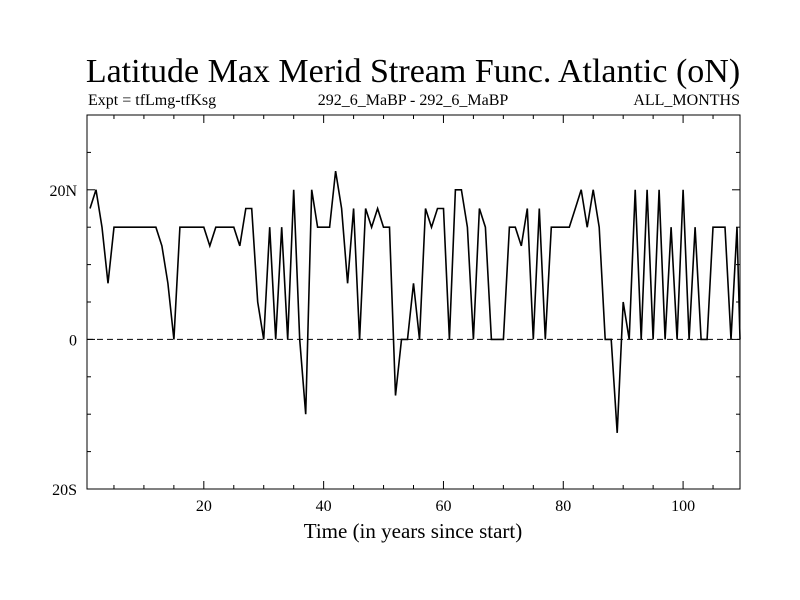 Image resolution: width=800 pixels, height=600 pixels. What do you see at coordinates (324, 506) in the screenshot?
I see `x-tick-label: 40` at bounding box center [324, 506].